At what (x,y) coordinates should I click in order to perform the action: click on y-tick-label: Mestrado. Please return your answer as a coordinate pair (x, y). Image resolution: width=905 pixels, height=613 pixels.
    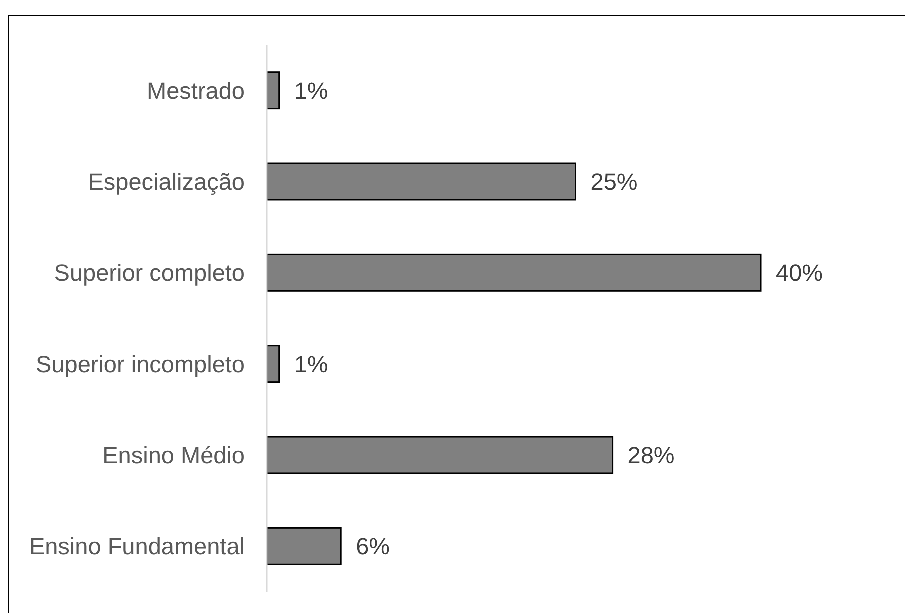
    Looking at the image, I should click on (196, 91).